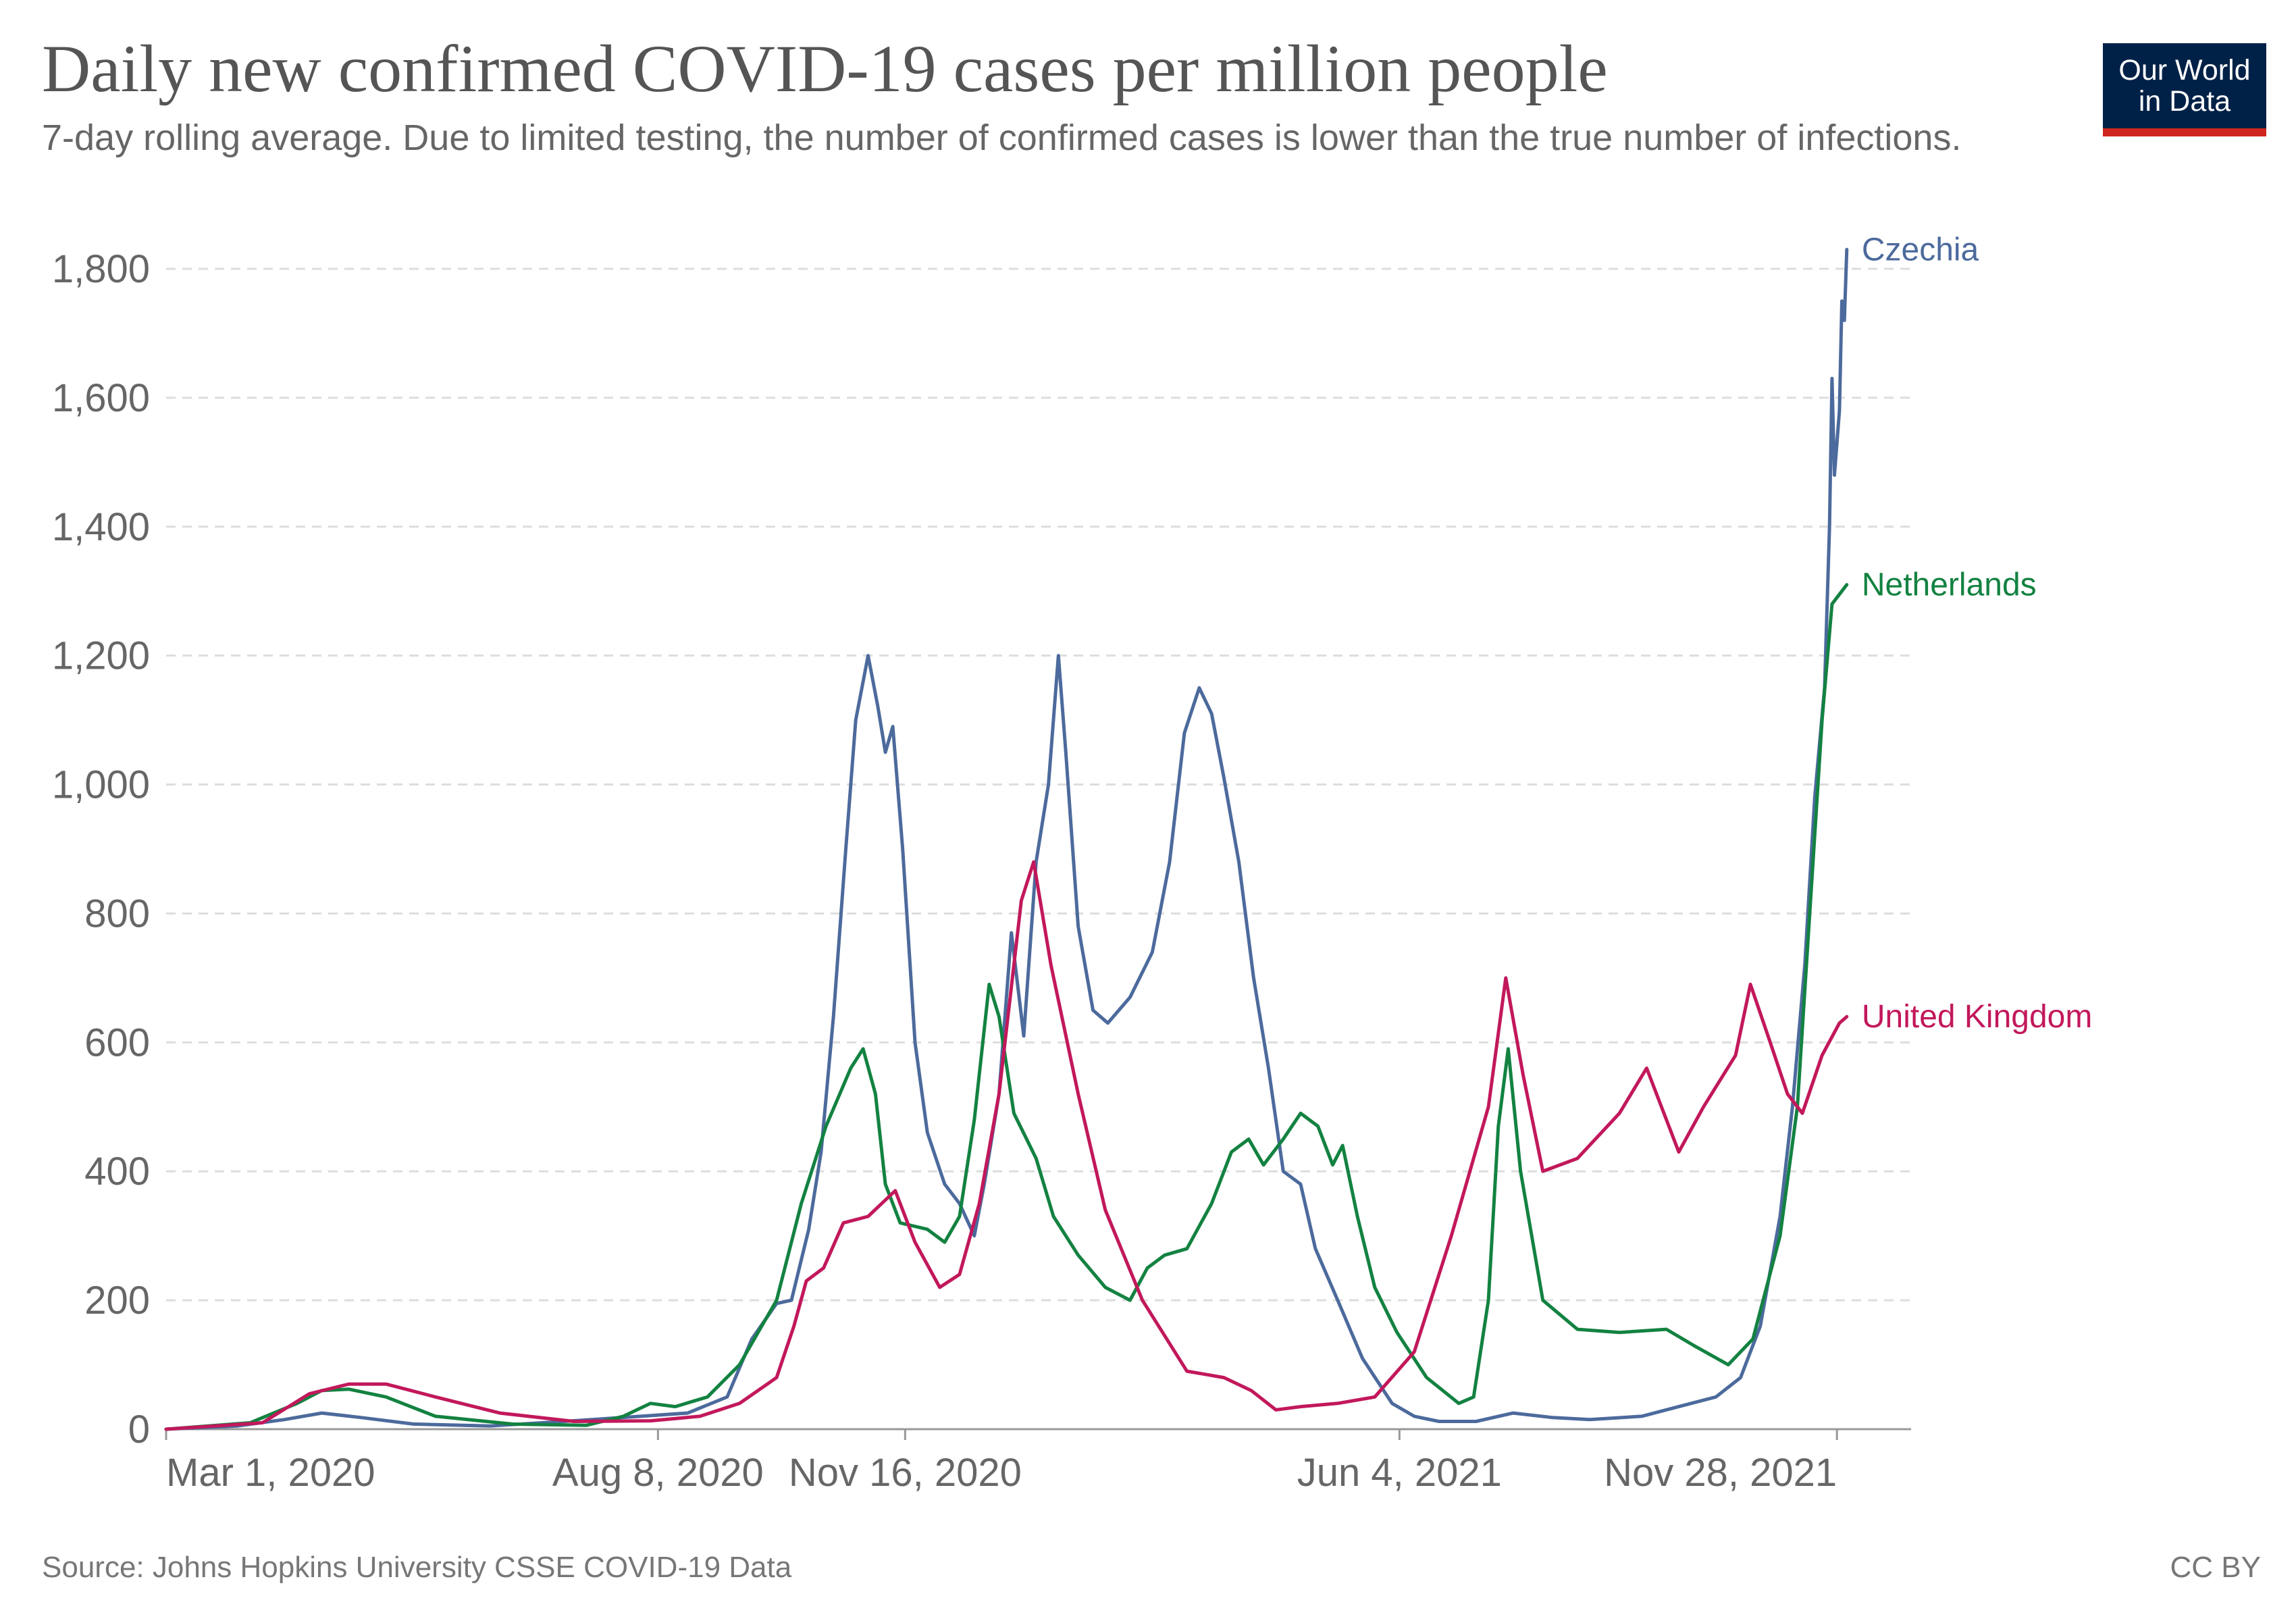  What do you see at coordinates (2184, 101) in the screenshot?
I see `logo-line-2: in Data` at bounding box center [2184, 101].